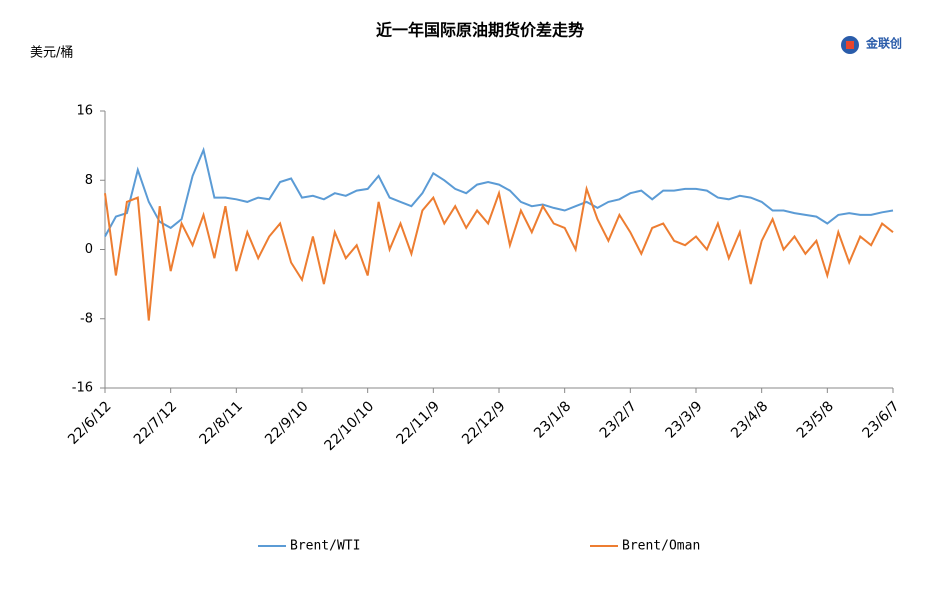  Describe the element at coordinates (815, 419) in the screenshot. I see `x-tick-label: 23/5/8` at that location.